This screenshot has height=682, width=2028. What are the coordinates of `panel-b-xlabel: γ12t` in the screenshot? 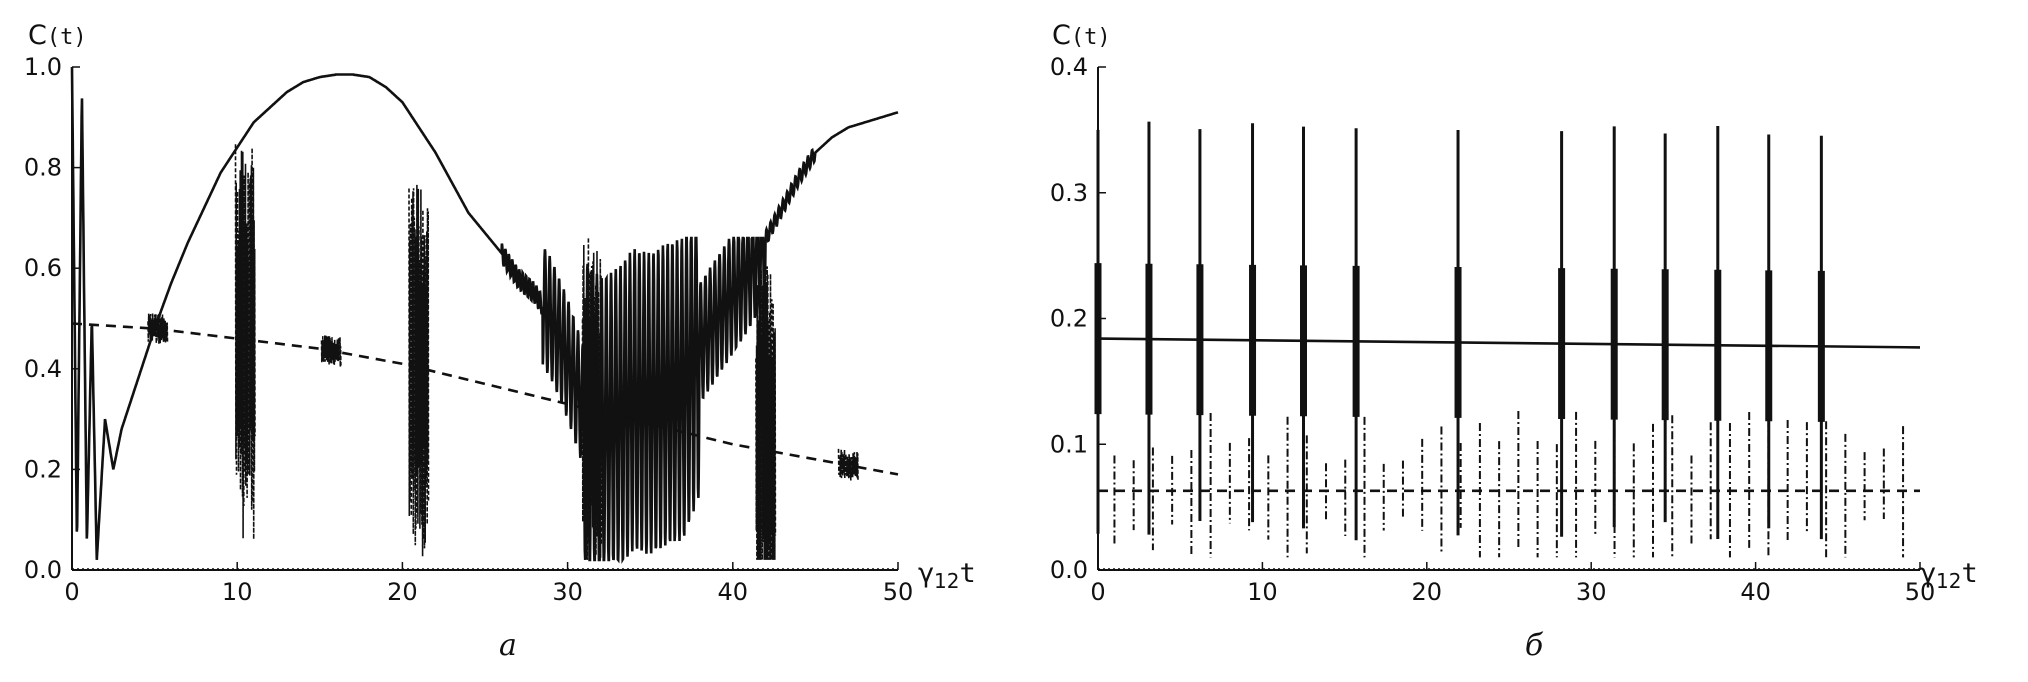 It's located at (1949, 575).